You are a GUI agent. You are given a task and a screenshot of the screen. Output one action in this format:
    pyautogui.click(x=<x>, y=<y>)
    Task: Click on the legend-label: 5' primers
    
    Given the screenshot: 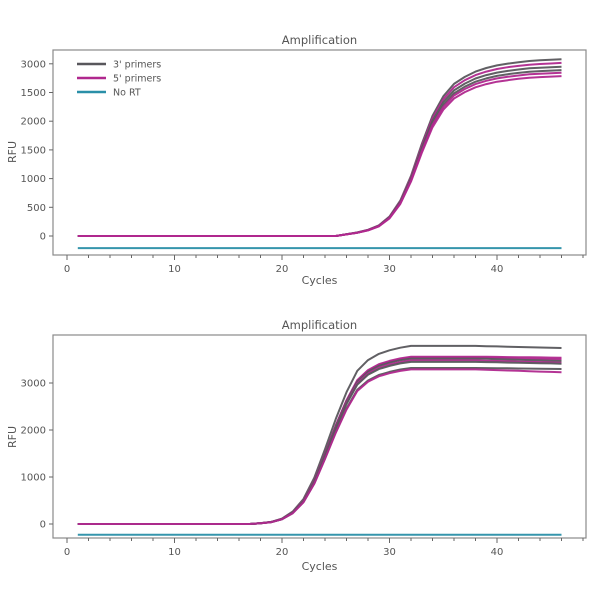 What is the action you would take?
    pyautogui.click(x=137, y=79)
    